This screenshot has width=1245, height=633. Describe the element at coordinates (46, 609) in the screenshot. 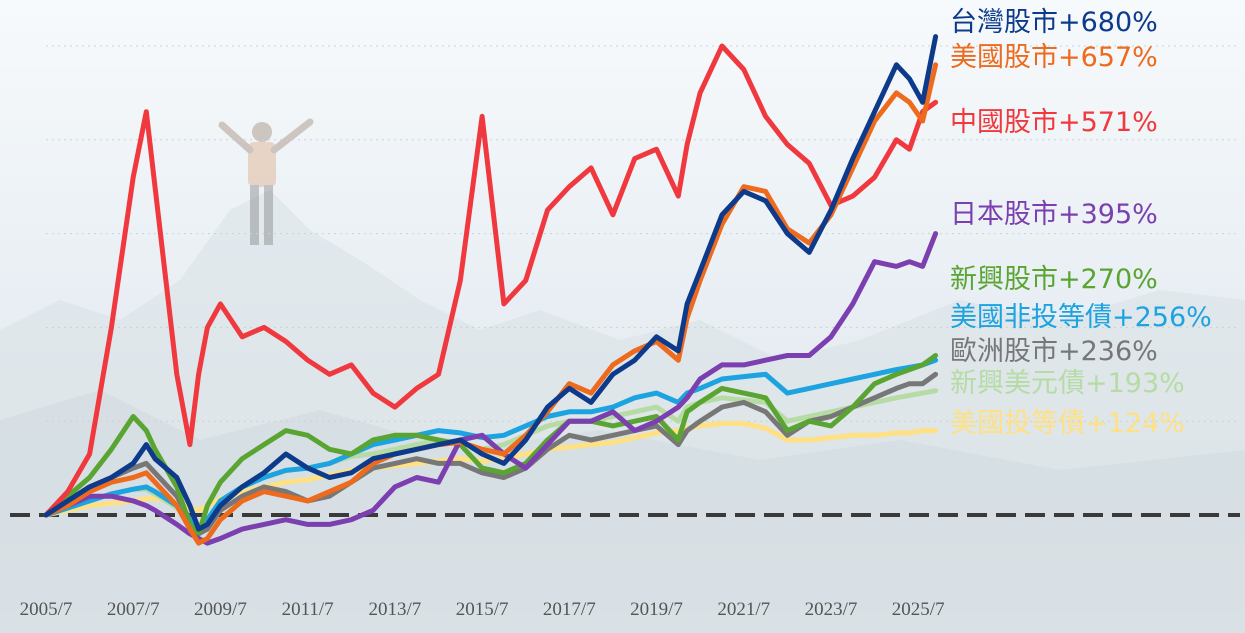

I see `x-tick-label: 2005/7` at that location.